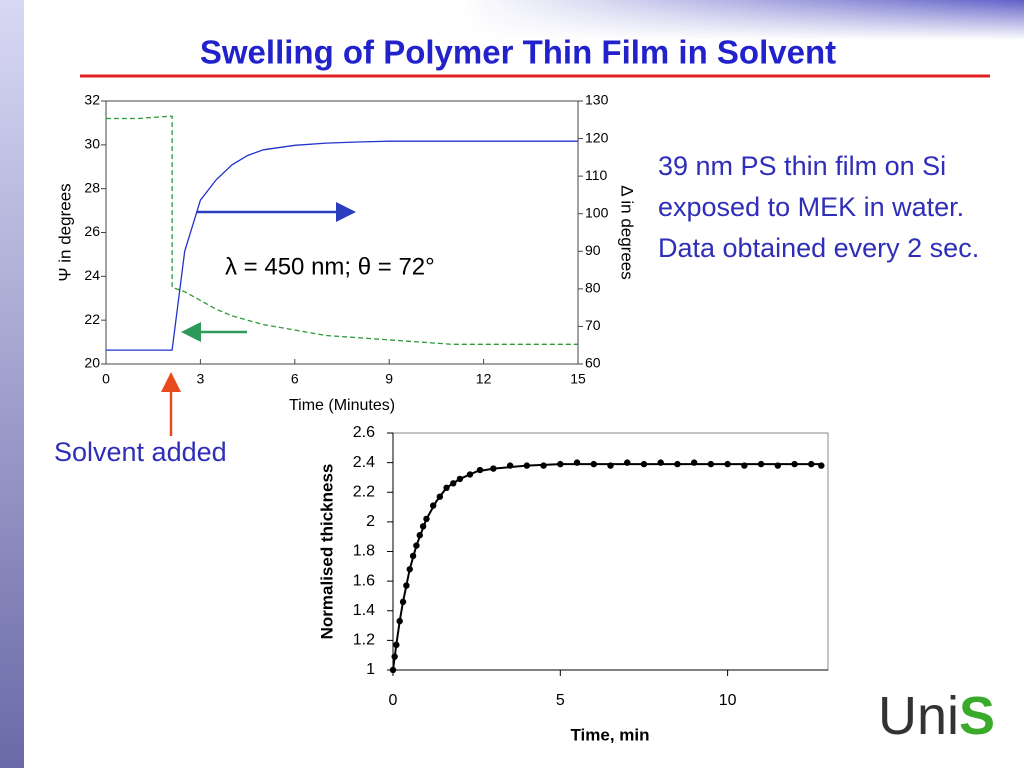  What do you see at coordinates (593, 325) in the screenshot?
I see `y2-tick-label: 70` at bounding box center [593, 325].